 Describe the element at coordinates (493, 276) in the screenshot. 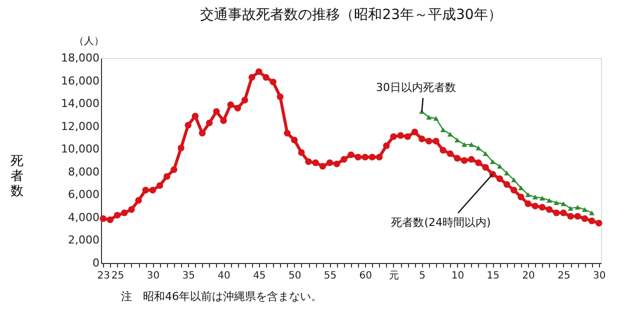

I see `x-tick-label: 15` at that location.